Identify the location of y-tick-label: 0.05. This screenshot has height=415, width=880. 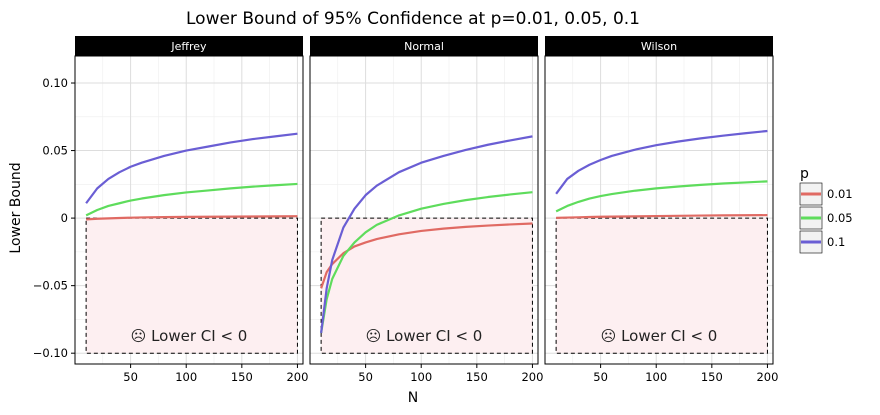
(55, 151).